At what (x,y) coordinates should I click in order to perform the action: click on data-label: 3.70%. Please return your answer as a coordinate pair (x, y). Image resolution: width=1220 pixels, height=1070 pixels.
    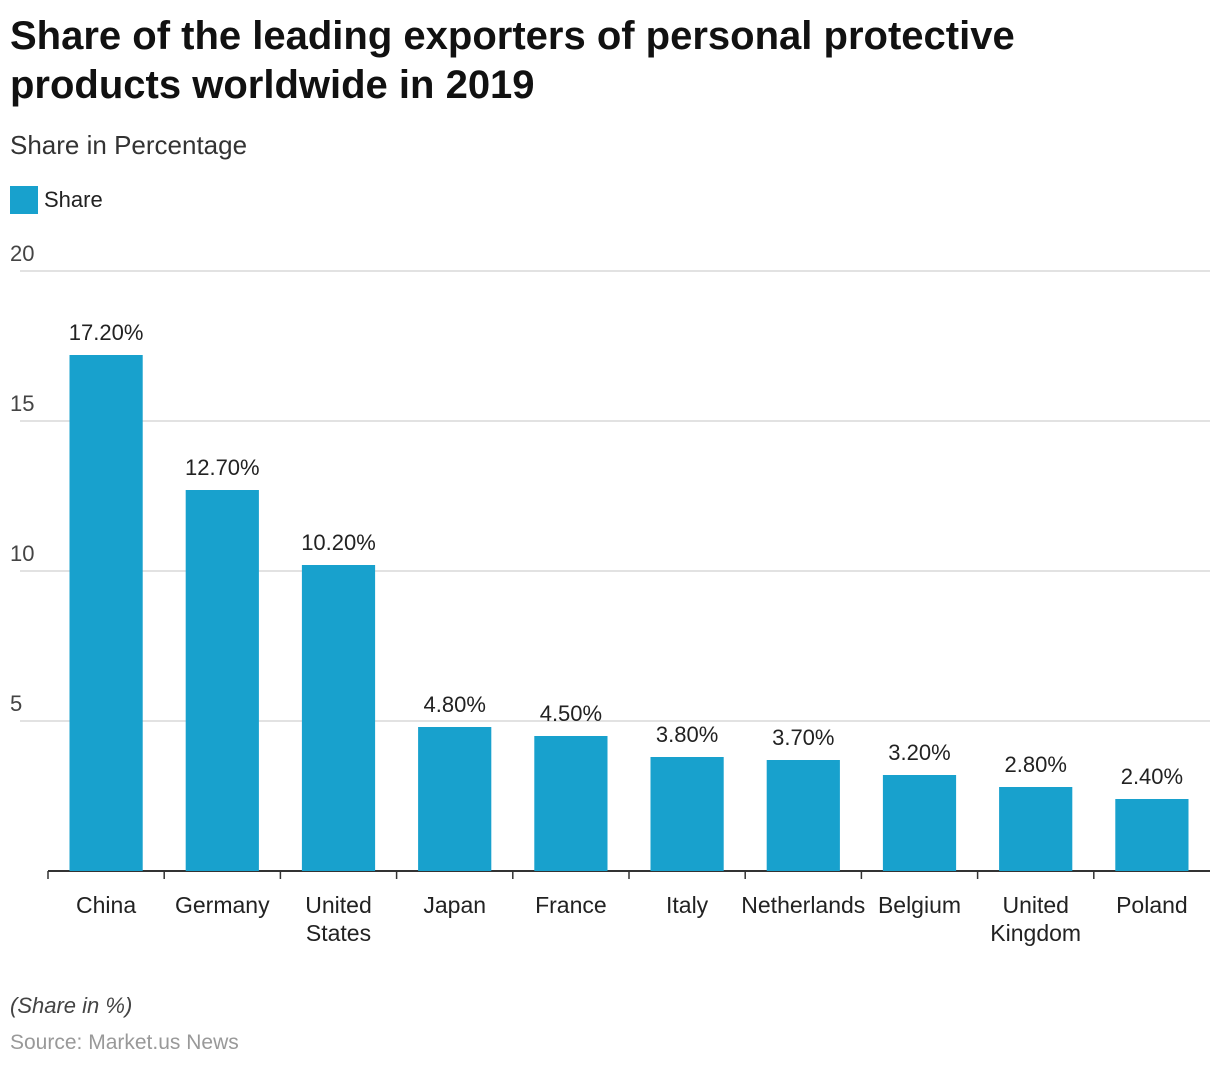
    Looking at the image, I should click on (803, 737).